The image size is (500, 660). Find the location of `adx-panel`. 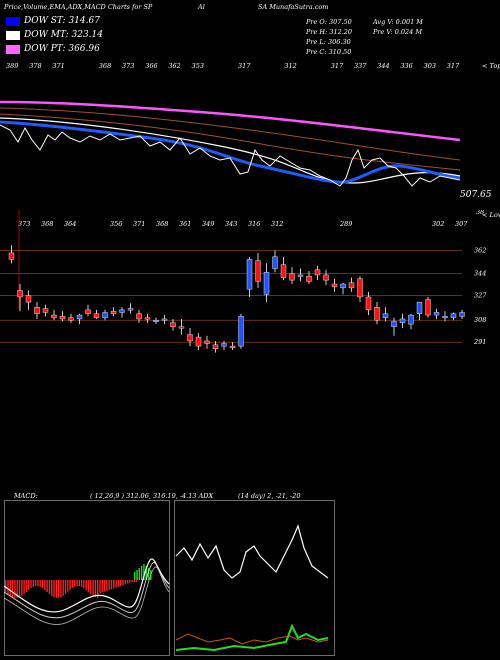

adx-panel is located at coordinates (254, 578).